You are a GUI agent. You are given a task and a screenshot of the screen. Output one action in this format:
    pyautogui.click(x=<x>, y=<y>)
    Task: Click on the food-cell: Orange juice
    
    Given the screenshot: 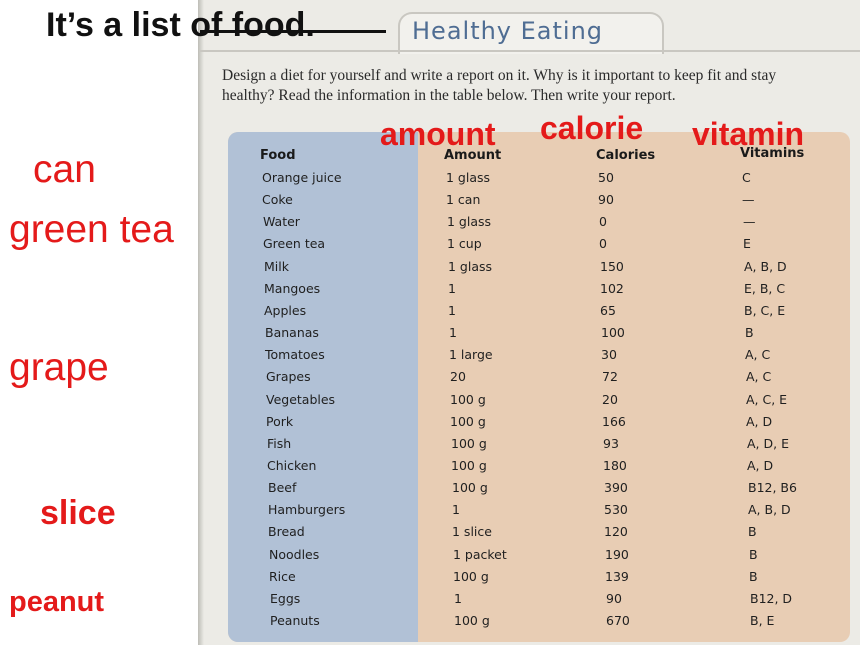 What is the action you would take?
    pyautogui.click(x=302, y=177)
    